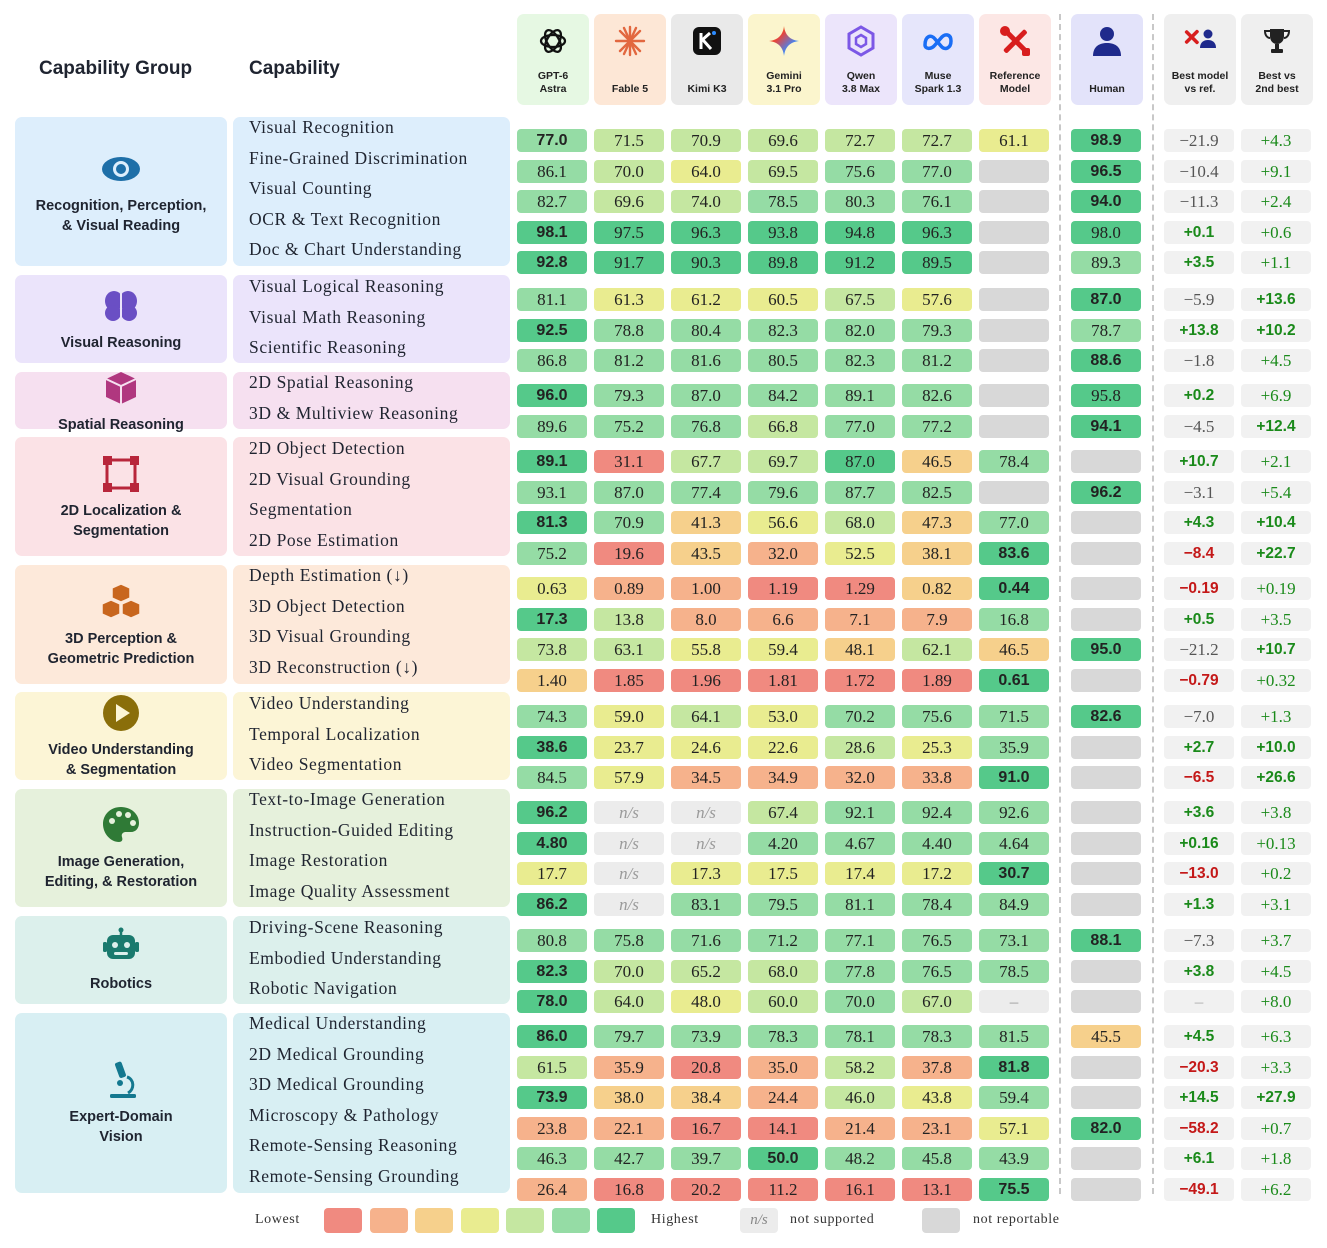  What do you see at coordinates (1014, 553) in the screenshot?
I see `score-cell: 83.6` at bounding box center [1014, 553].